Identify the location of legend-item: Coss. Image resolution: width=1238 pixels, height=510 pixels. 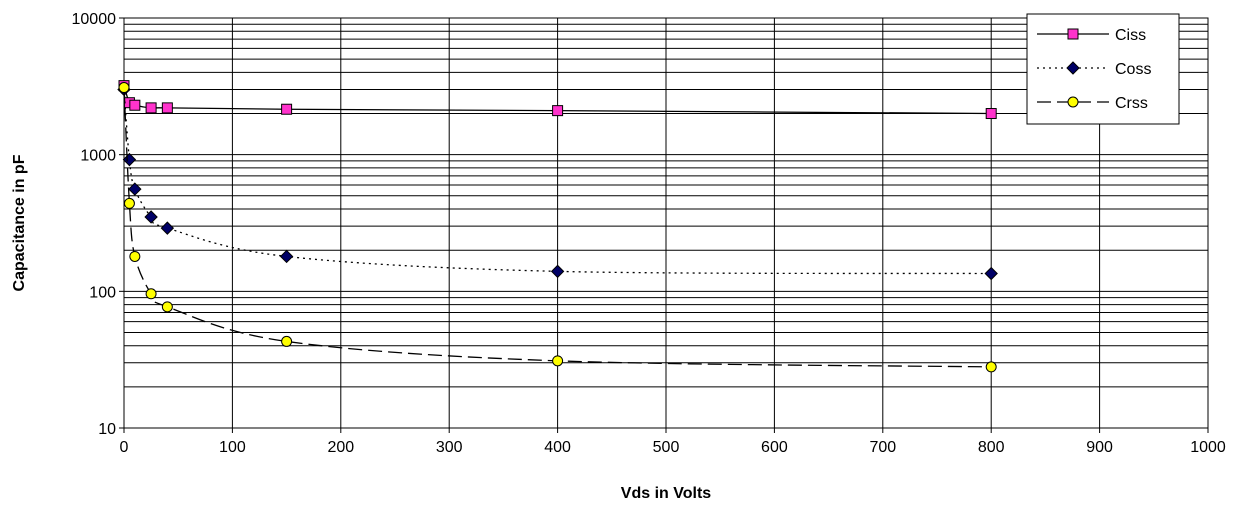
(1094, 69).